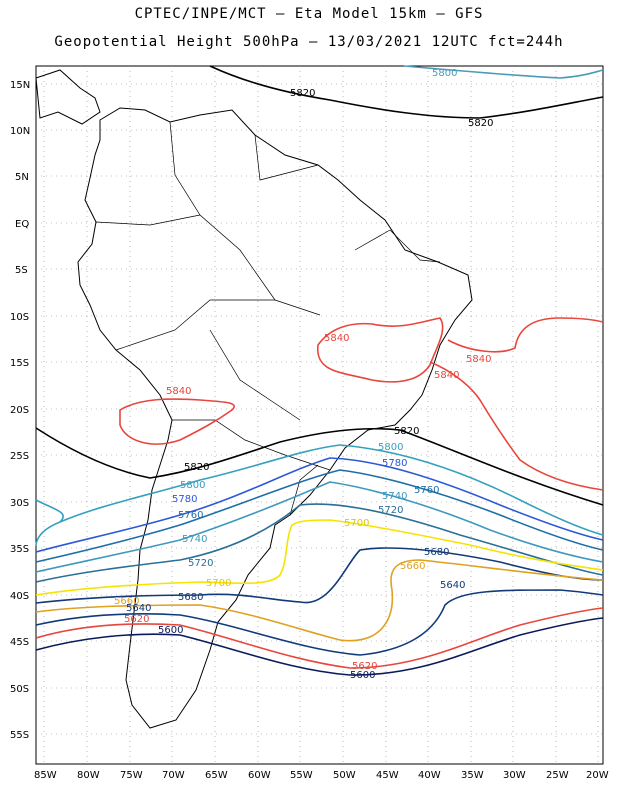  I want to click on lat-tick-label: 20S, so click(19, 410).